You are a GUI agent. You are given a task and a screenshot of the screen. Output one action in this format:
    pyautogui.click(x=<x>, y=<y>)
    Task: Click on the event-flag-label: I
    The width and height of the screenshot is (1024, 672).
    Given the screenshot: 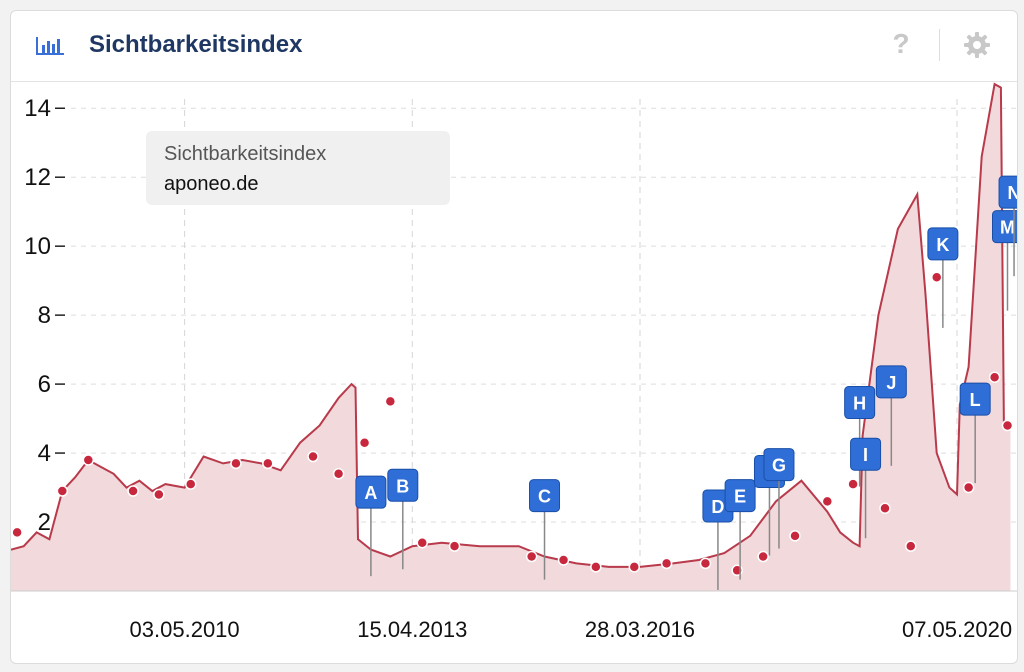 What is the action you would take?
    pyautogui.click(x=865, y=455)
    